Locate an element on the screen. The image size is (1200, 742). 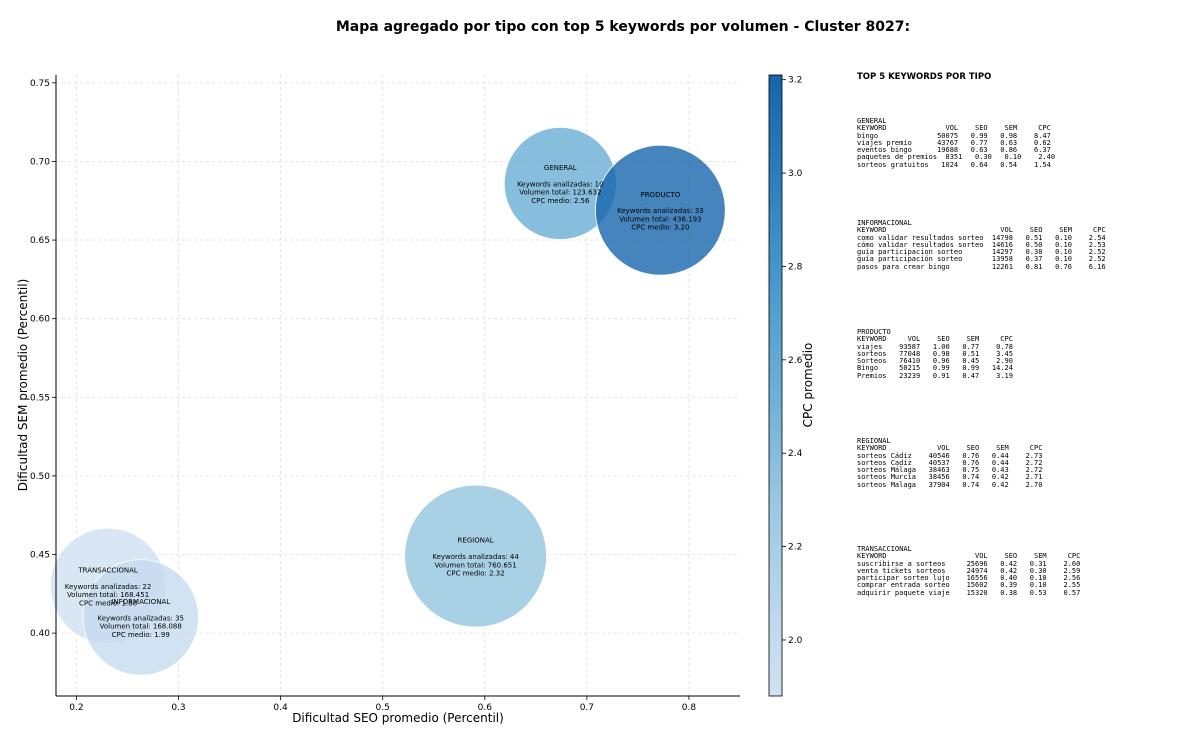
bubble-label-producto: PRODUCTO is located at coordinates (660, 195).